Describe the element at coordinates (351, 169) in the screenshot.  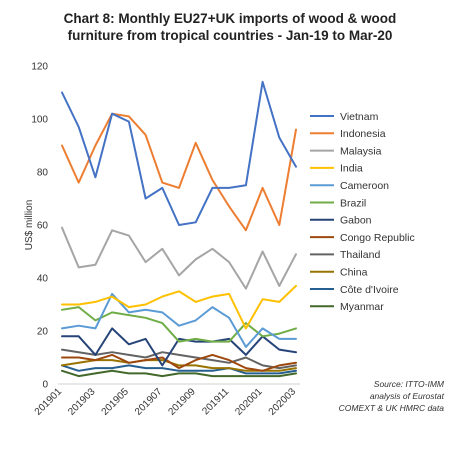
I see `legend-label-india: India` at that location.